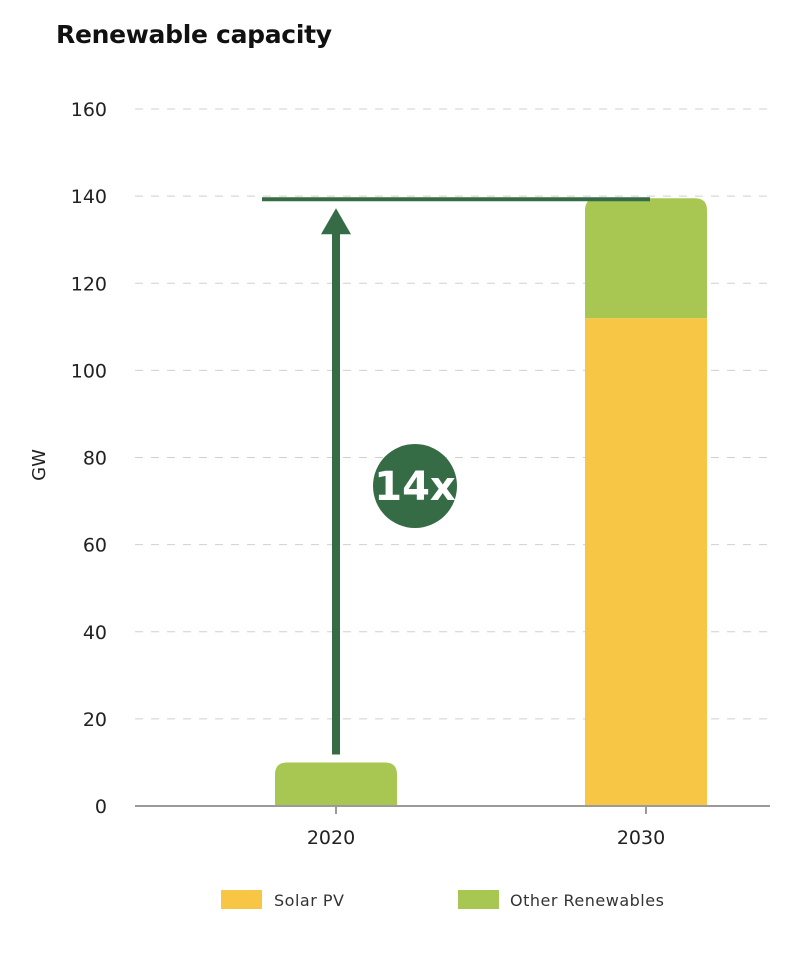 The image size is (810, 960). I want to click on y-tick-label: 0, so click(101, 807).